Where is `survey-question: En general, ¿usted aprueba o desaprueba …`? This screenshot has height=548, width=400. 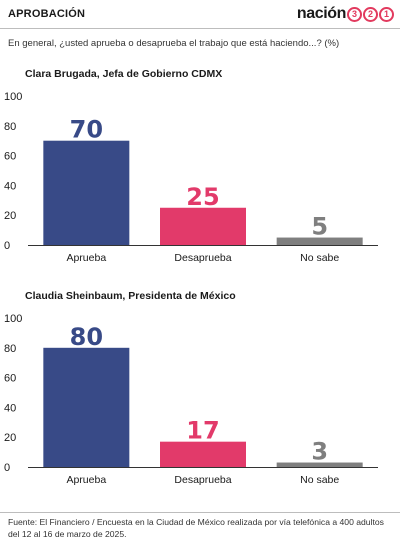 survey-question: En general, ¿usted aprueba o desaprueba … is located at coordinates (174, 43).